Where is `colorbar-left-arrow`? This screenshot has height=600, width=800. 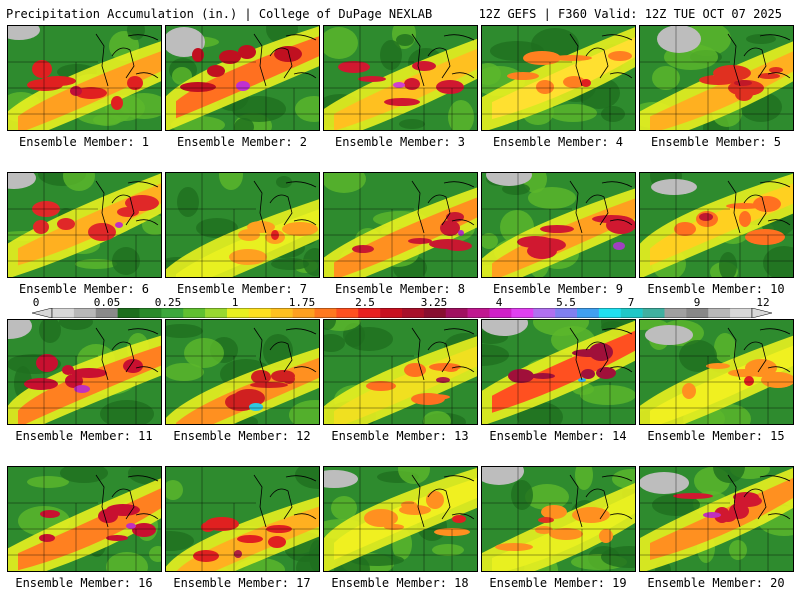
colorbar-left-arrow is located at coordinates (42, 313).